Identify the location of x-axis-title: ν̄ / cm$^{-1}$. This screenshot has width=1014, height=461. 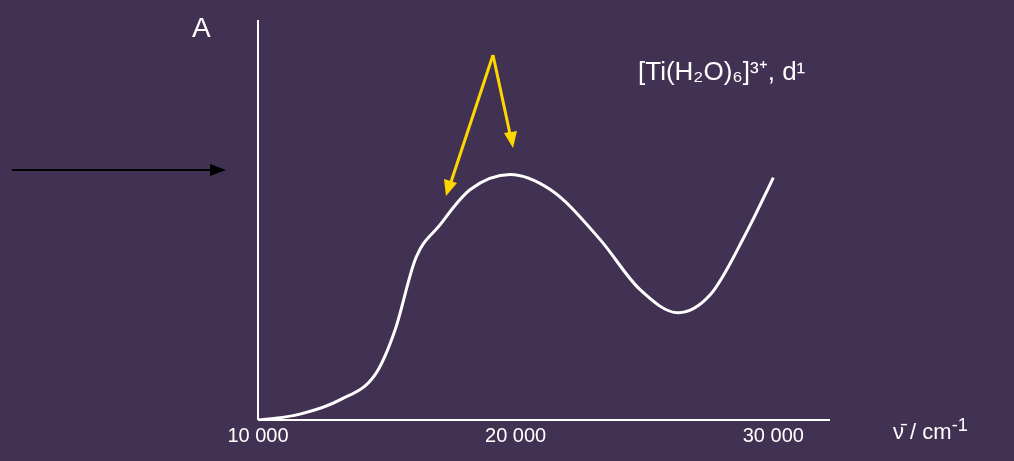
(930, 430).